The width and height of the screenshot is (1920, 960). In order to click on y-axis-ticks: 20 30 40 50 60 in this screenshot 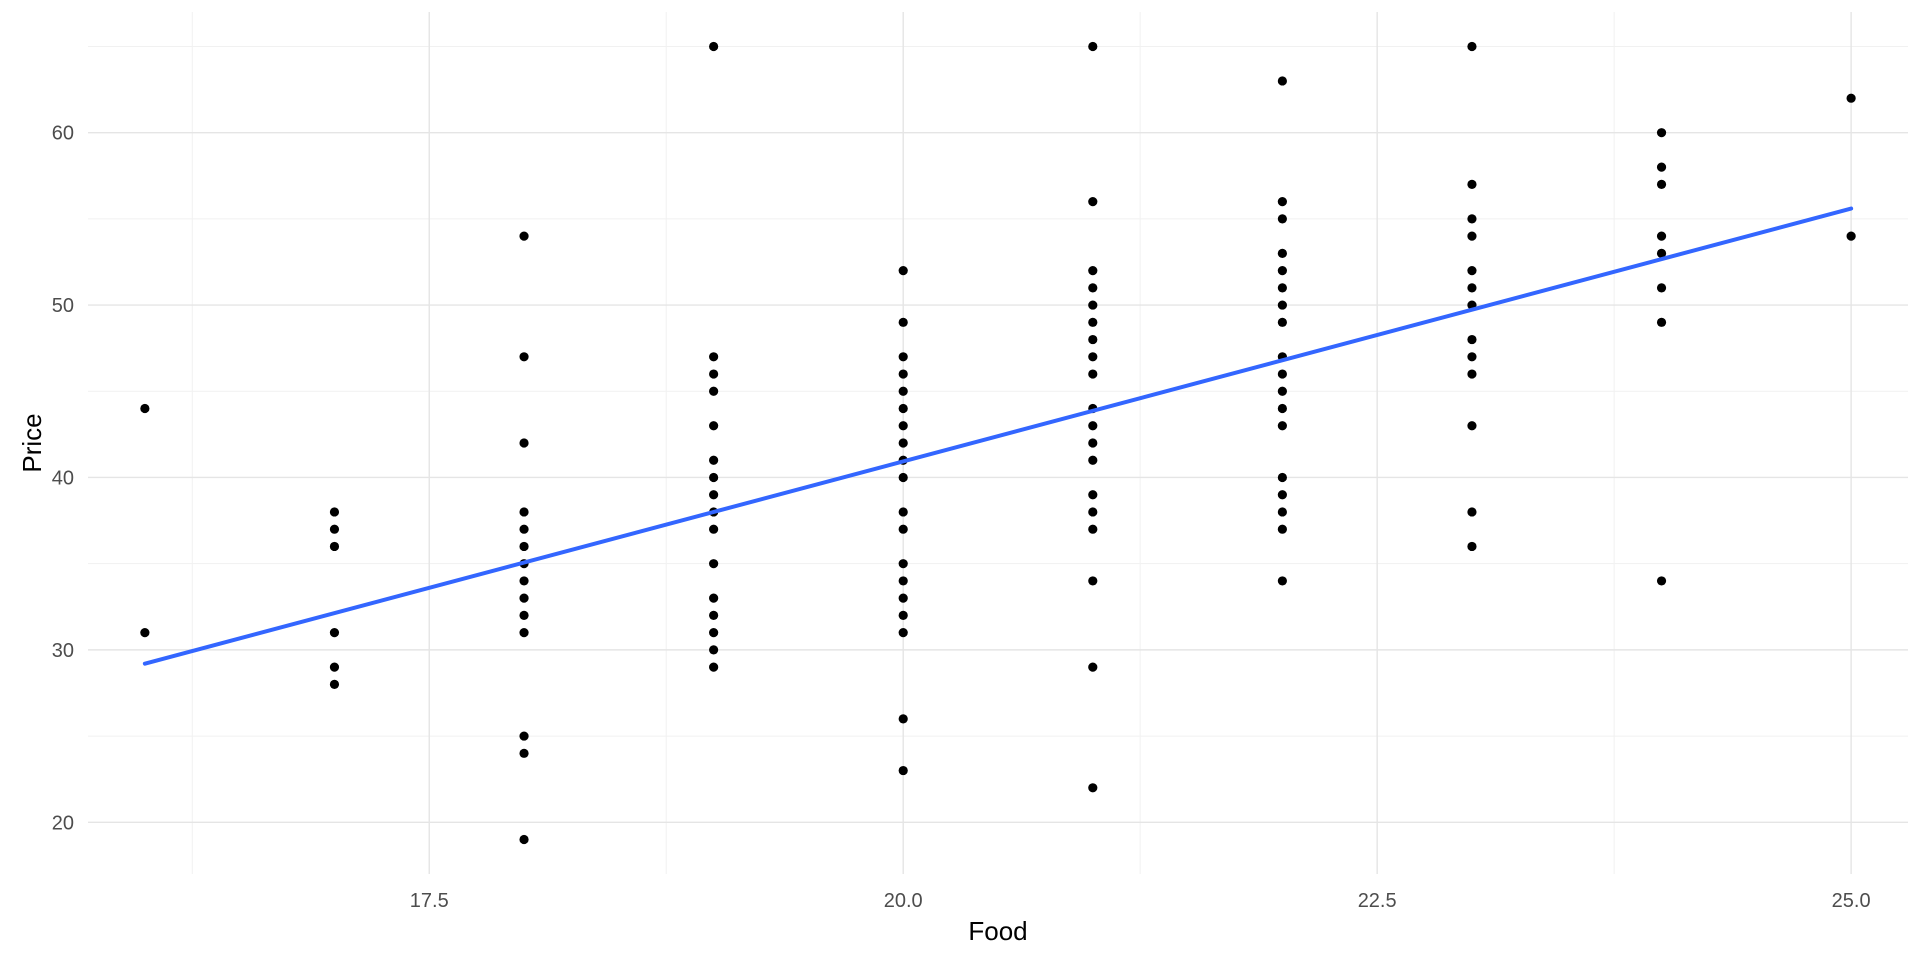, I will do `click(63, 479)`.